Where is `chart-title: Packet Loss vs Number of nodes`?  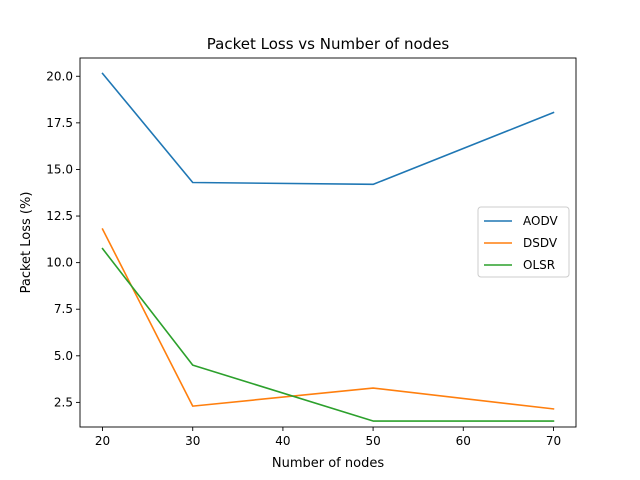
chart-title: Packet Loss vs Number of nodes is located at coordinates (328, 44).